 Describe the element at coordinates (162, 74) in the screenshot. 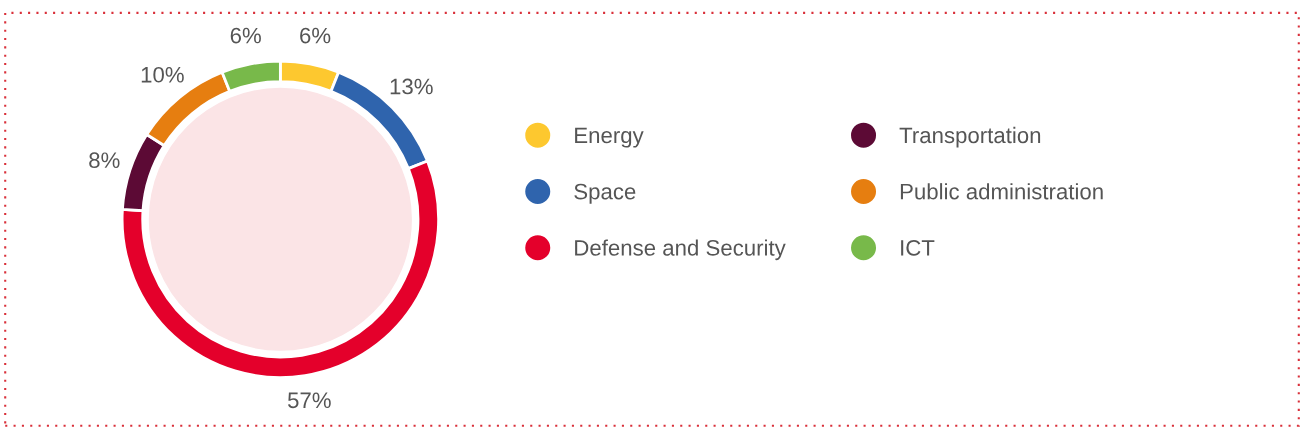

I see `data-label: 10%` at that location.